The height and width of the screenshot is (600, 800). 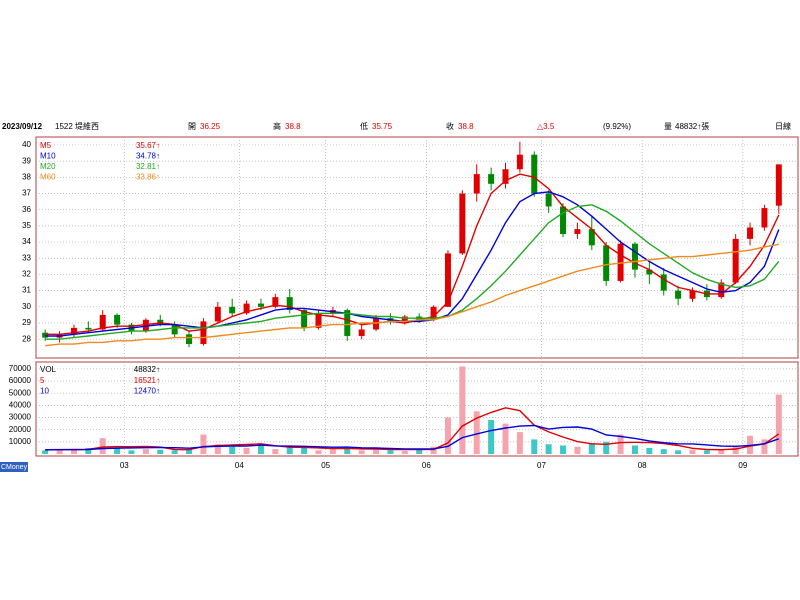 What do you see at coordinates (148, 145) in the screenshot?
I see `legend-value: 35.67↑` at bounding box center [148, 145].